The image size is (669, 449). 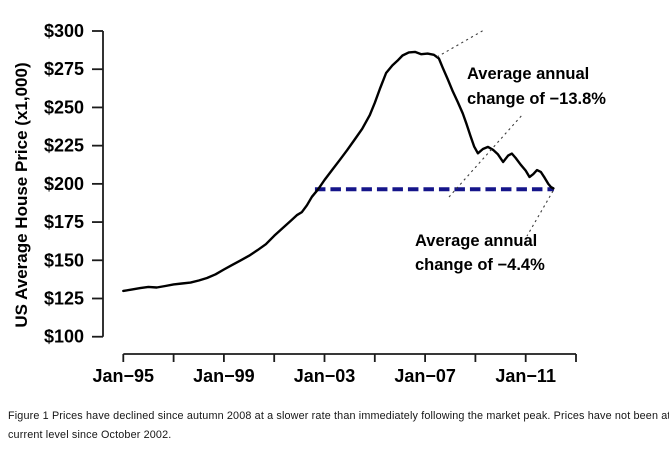 I want to click on y-tick-label: $225, so click(x=64, y=146).